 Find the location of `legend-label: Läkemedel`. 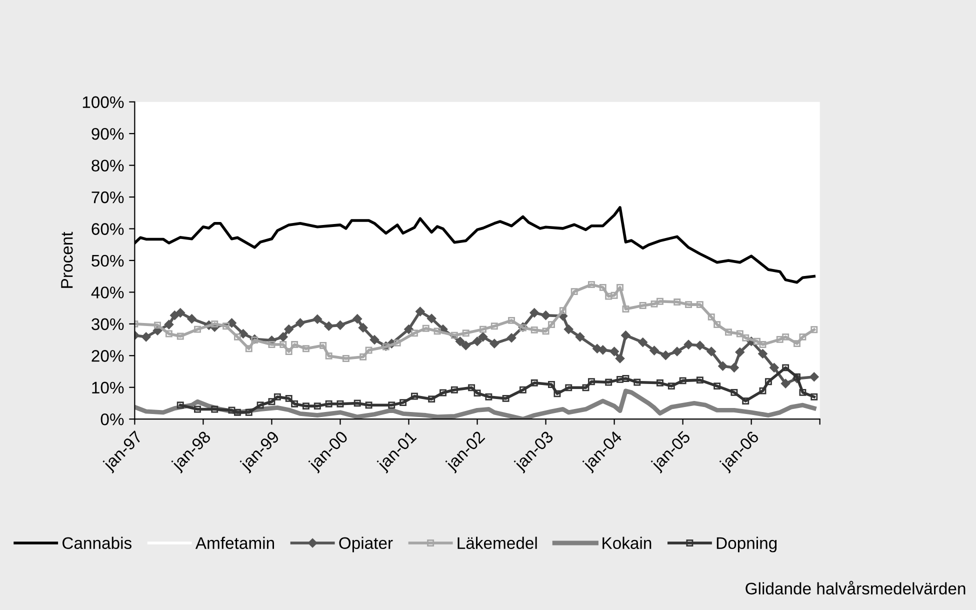

legend-label: Läkemedel is located at coordinates (497, 543).